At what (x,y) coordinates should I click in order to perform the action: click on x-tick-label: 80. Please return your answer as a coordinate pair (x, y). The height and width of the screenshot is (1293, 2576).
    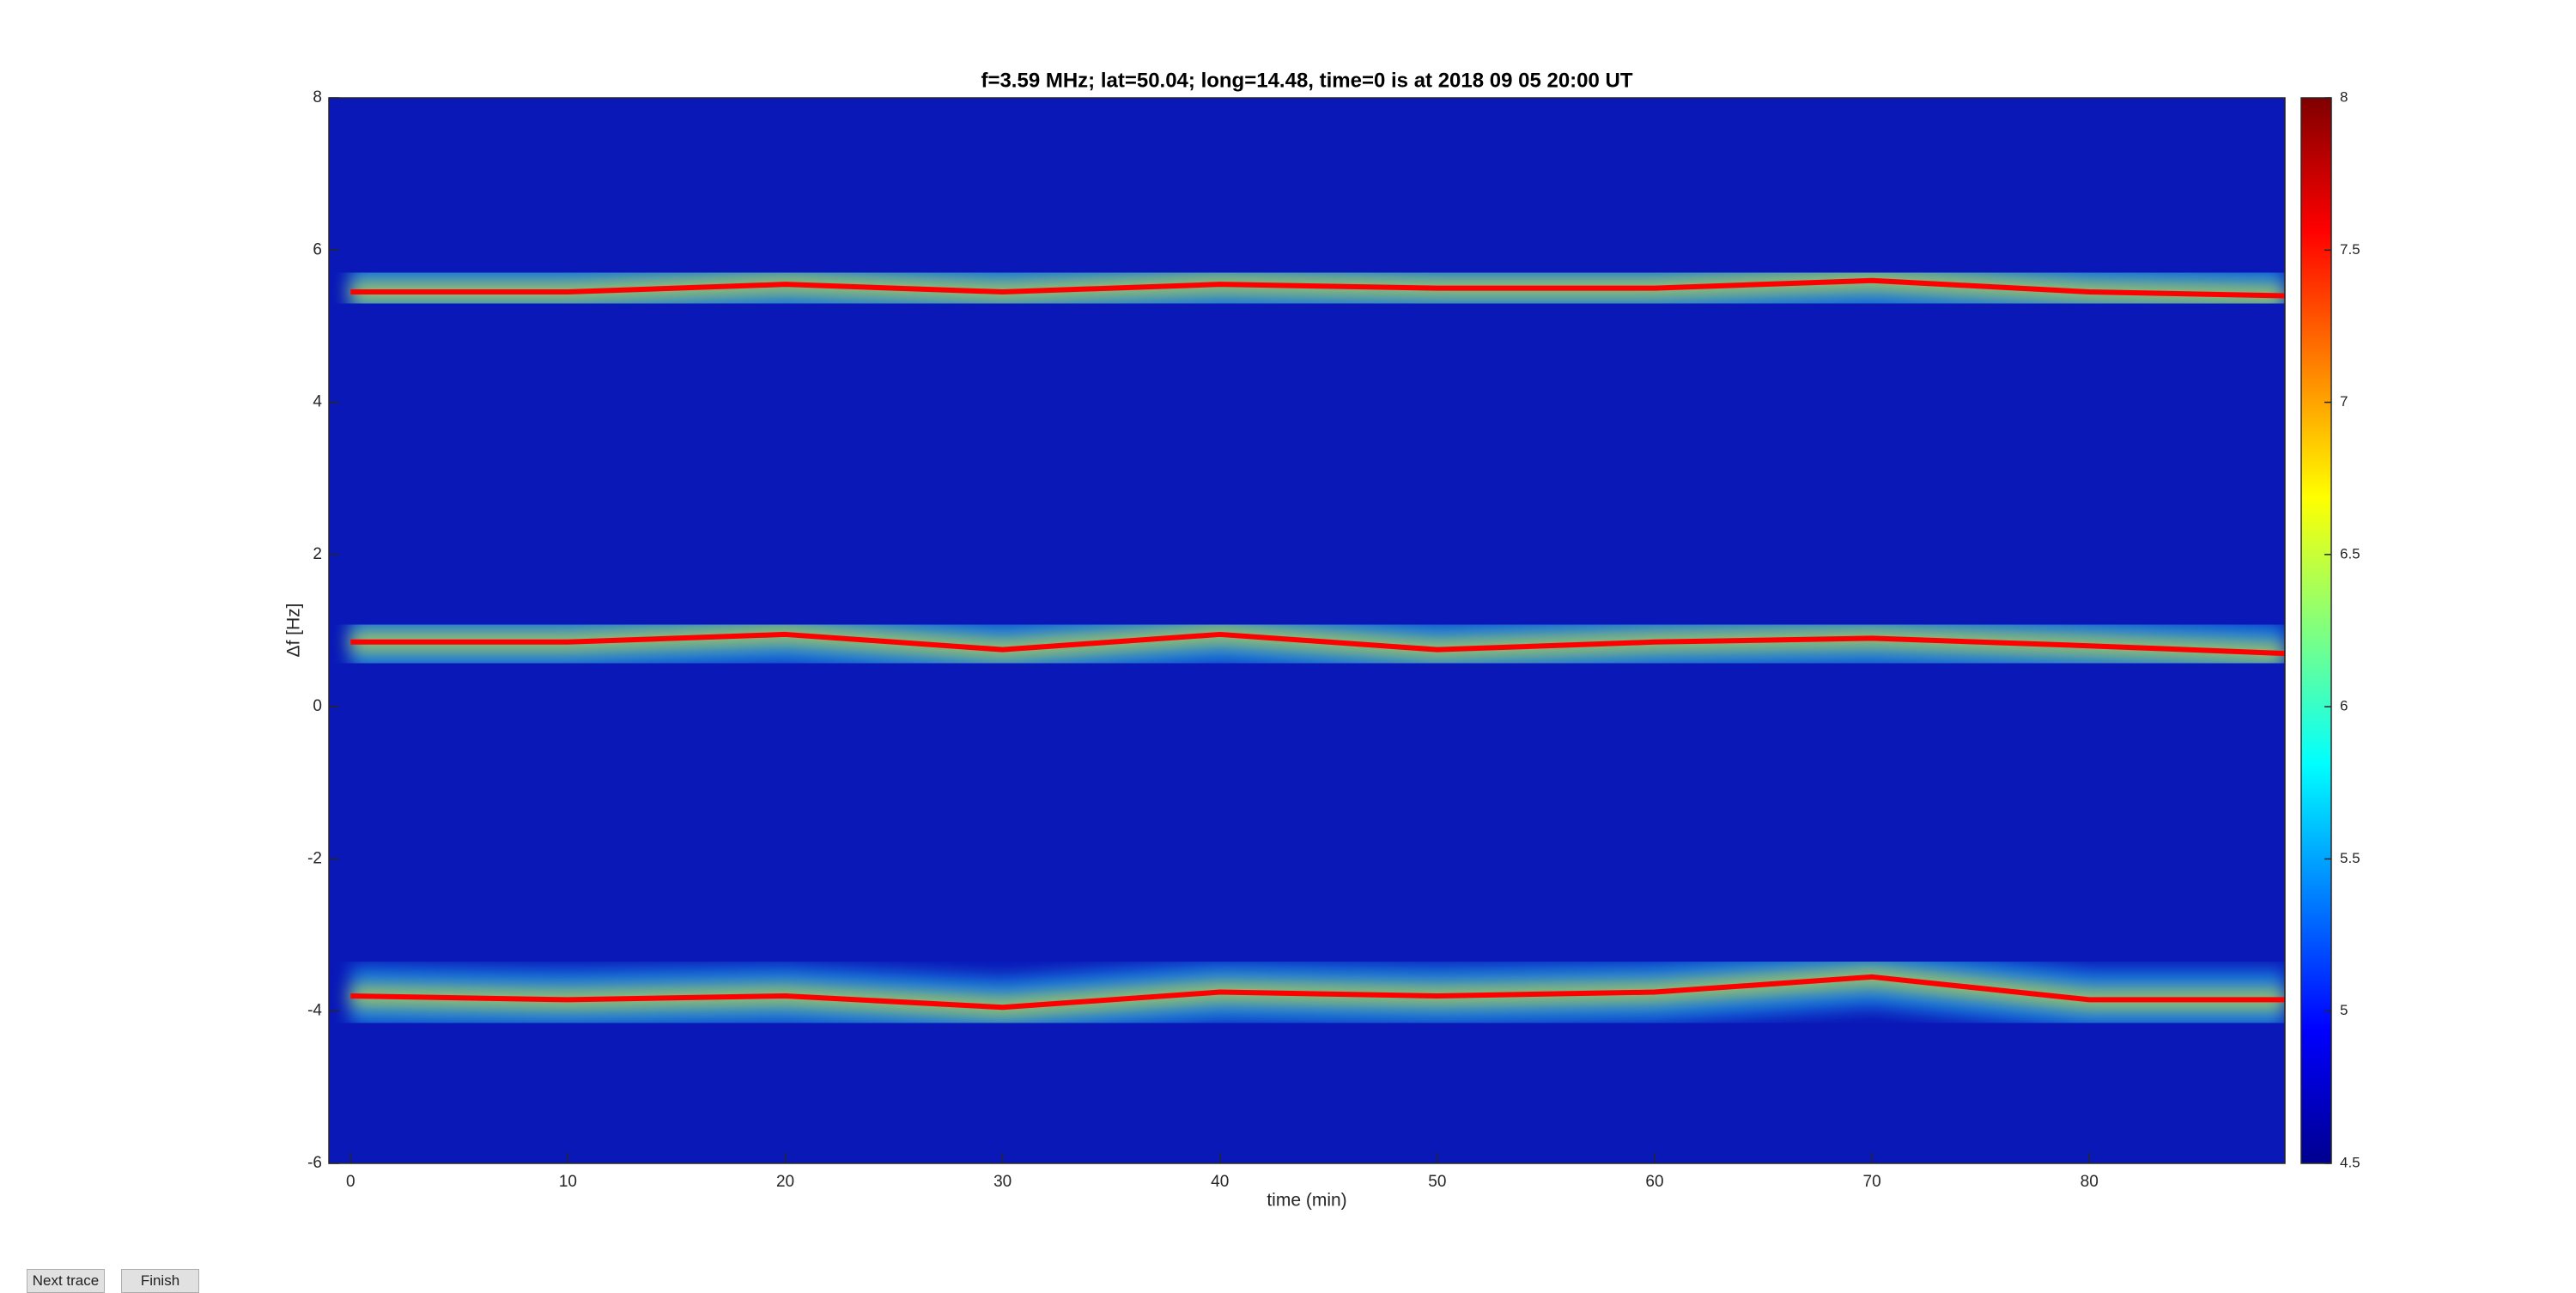
    Looking at the image, I should click on (2090, 1182).